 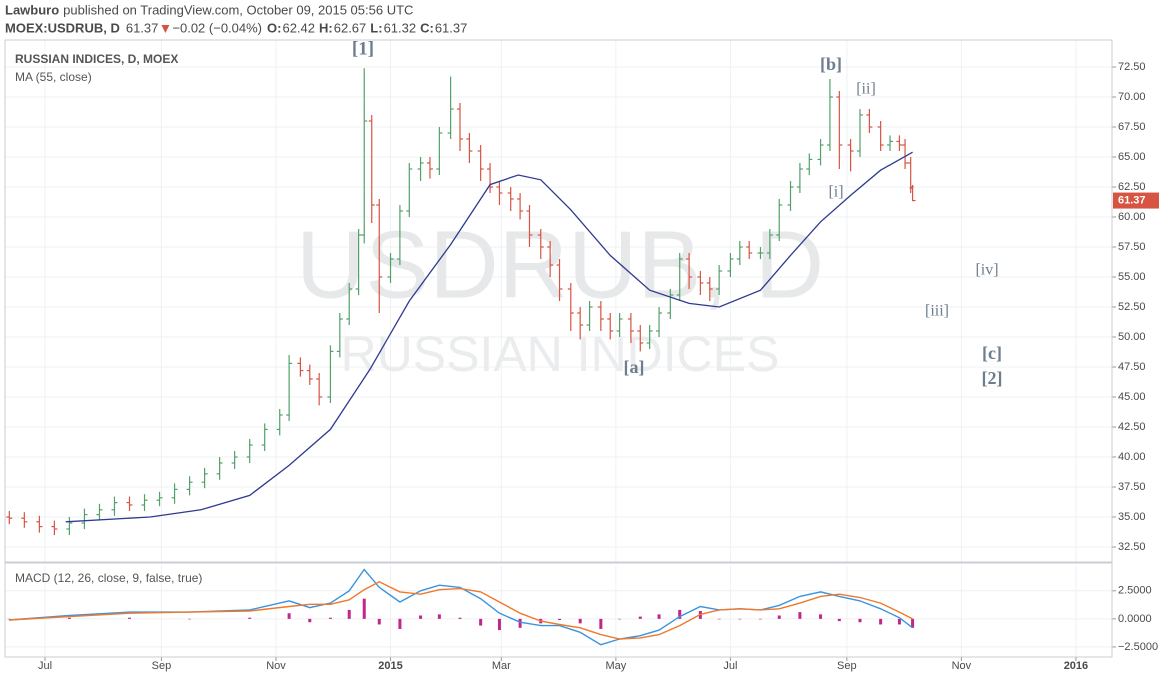 What do you see at coordinates (165, 29) in the screenshot?
I see `down-arrow-icon` at bounding box center [165, 29].